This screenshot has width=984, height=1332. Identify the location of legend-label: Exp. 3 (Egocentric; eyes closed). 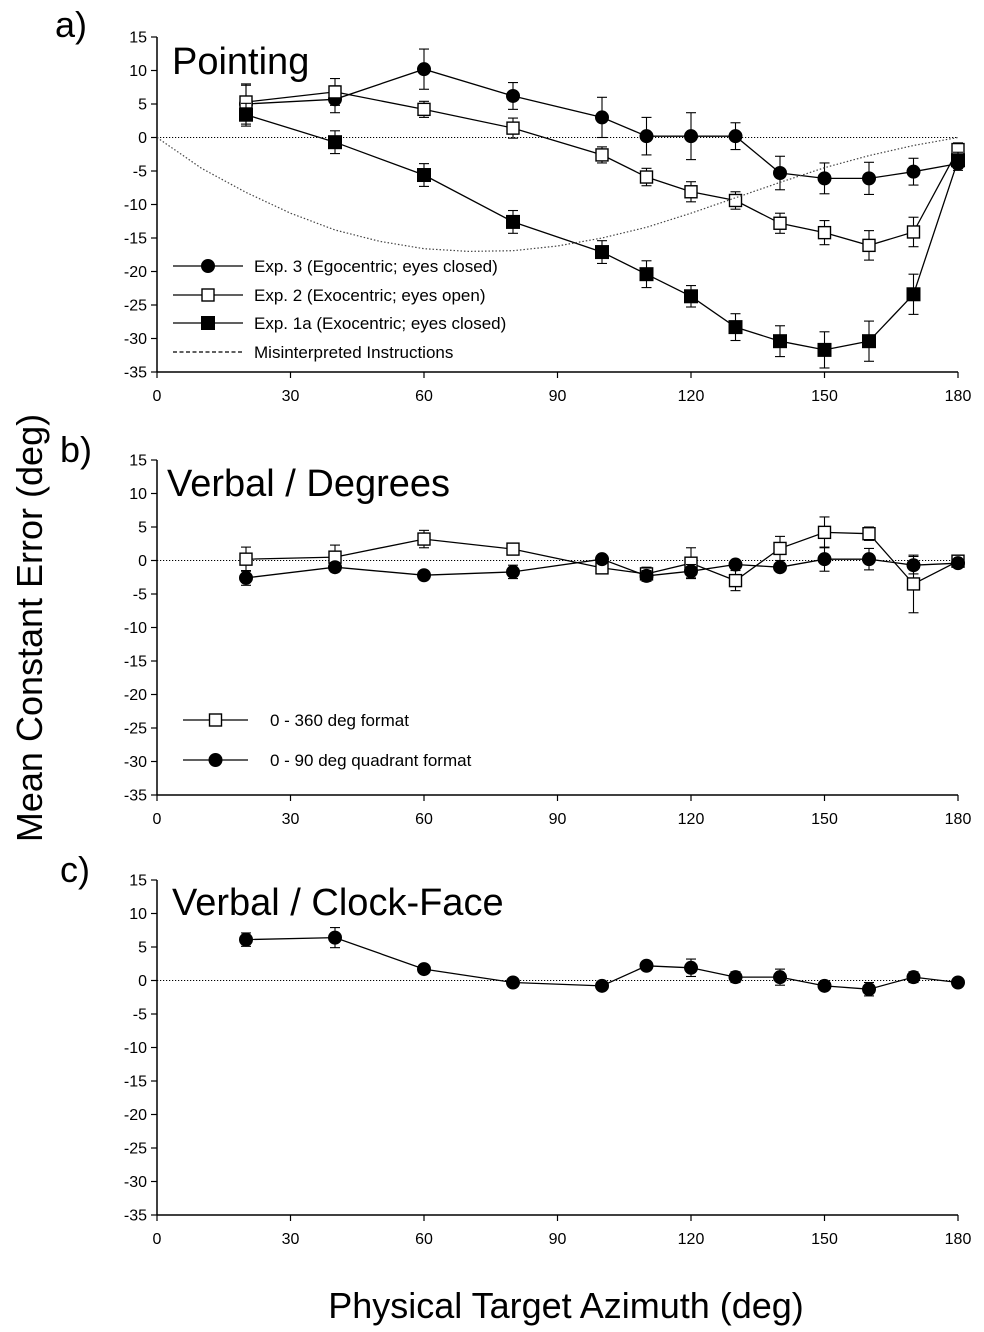
(376, 266).